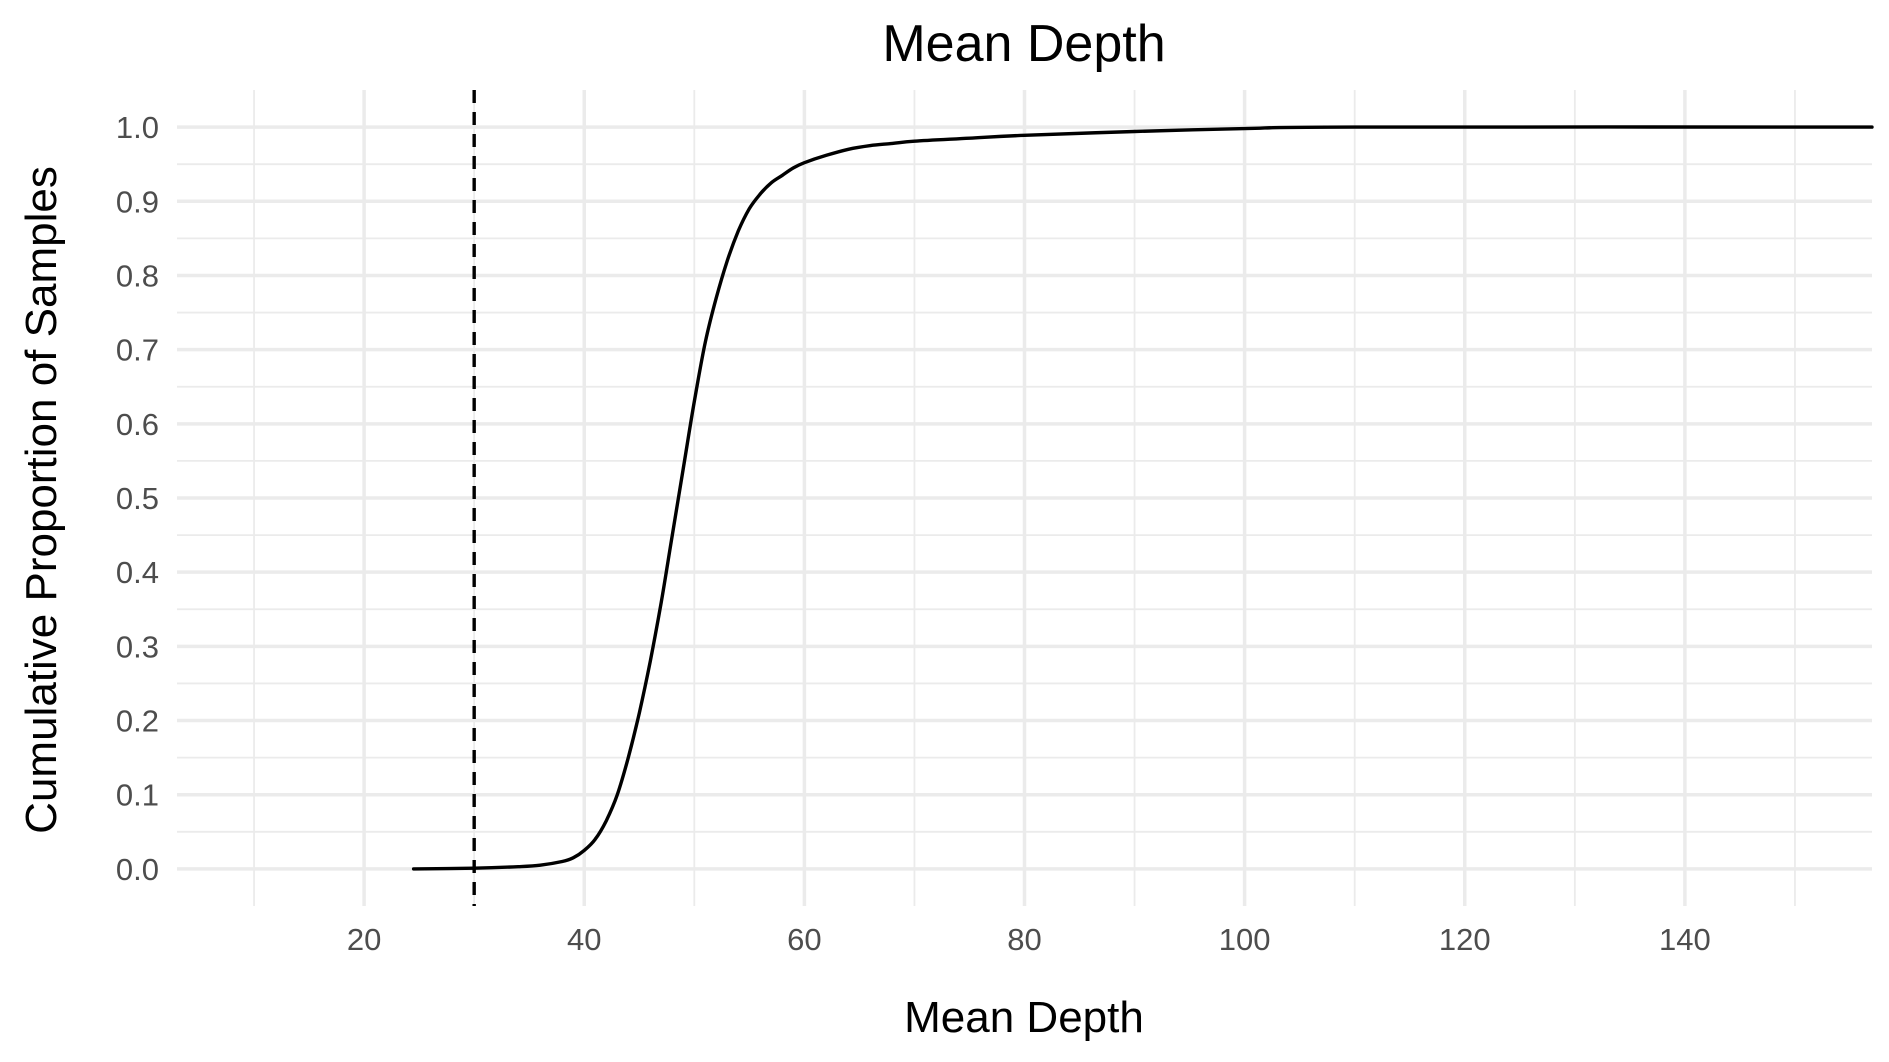  I want to click on chart-title: Mean Depth, so click(1023, 44).